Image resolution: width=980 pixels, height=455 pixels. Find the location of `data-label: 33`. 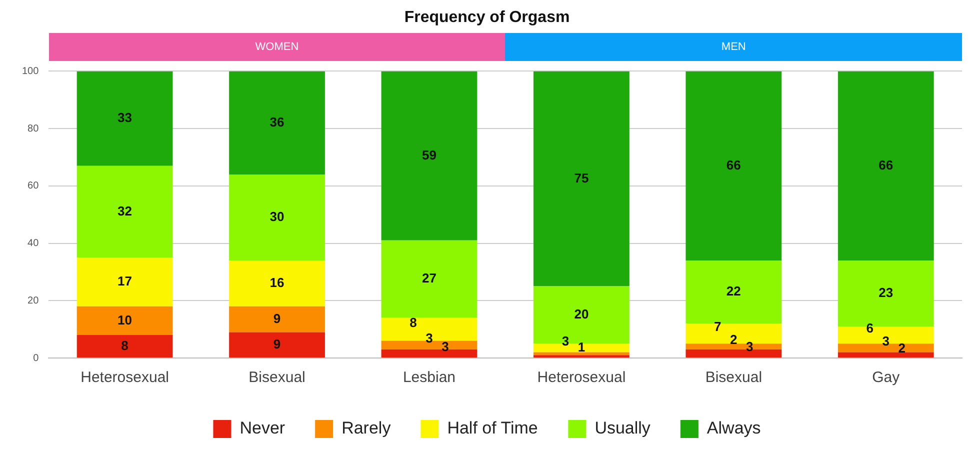

data-label: 33 is located at coordinates (125, 118).